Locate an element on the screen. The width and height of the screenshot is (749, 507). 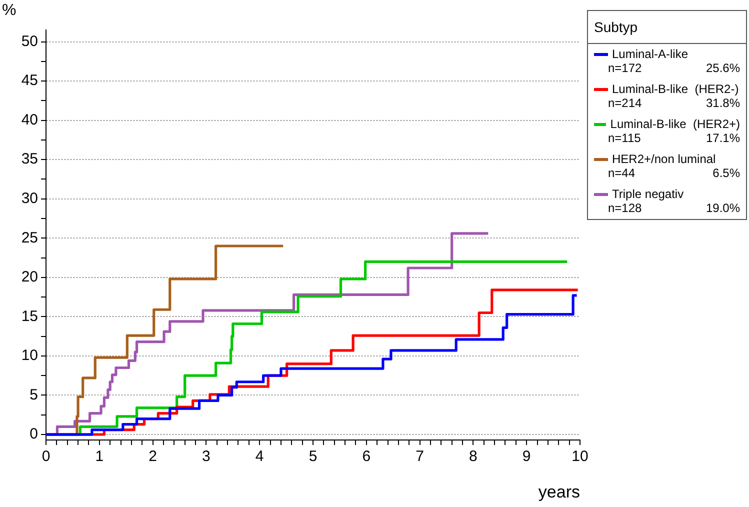
x-tick-label: 6 is located at coordinates (366, 457).